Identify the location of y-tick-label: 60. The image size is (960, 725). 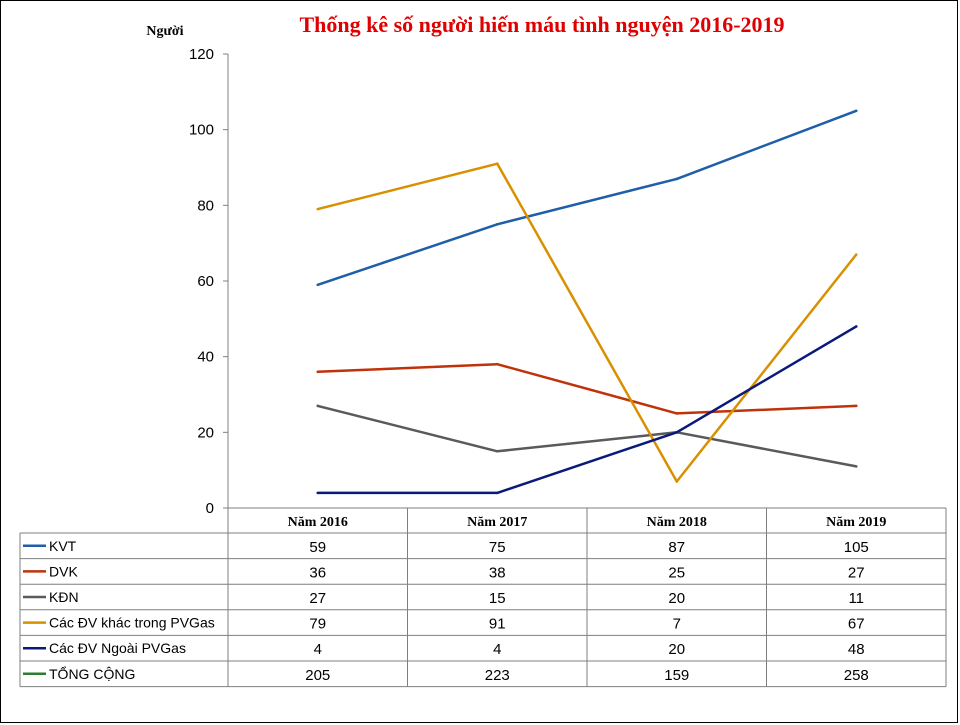
(205, 281).